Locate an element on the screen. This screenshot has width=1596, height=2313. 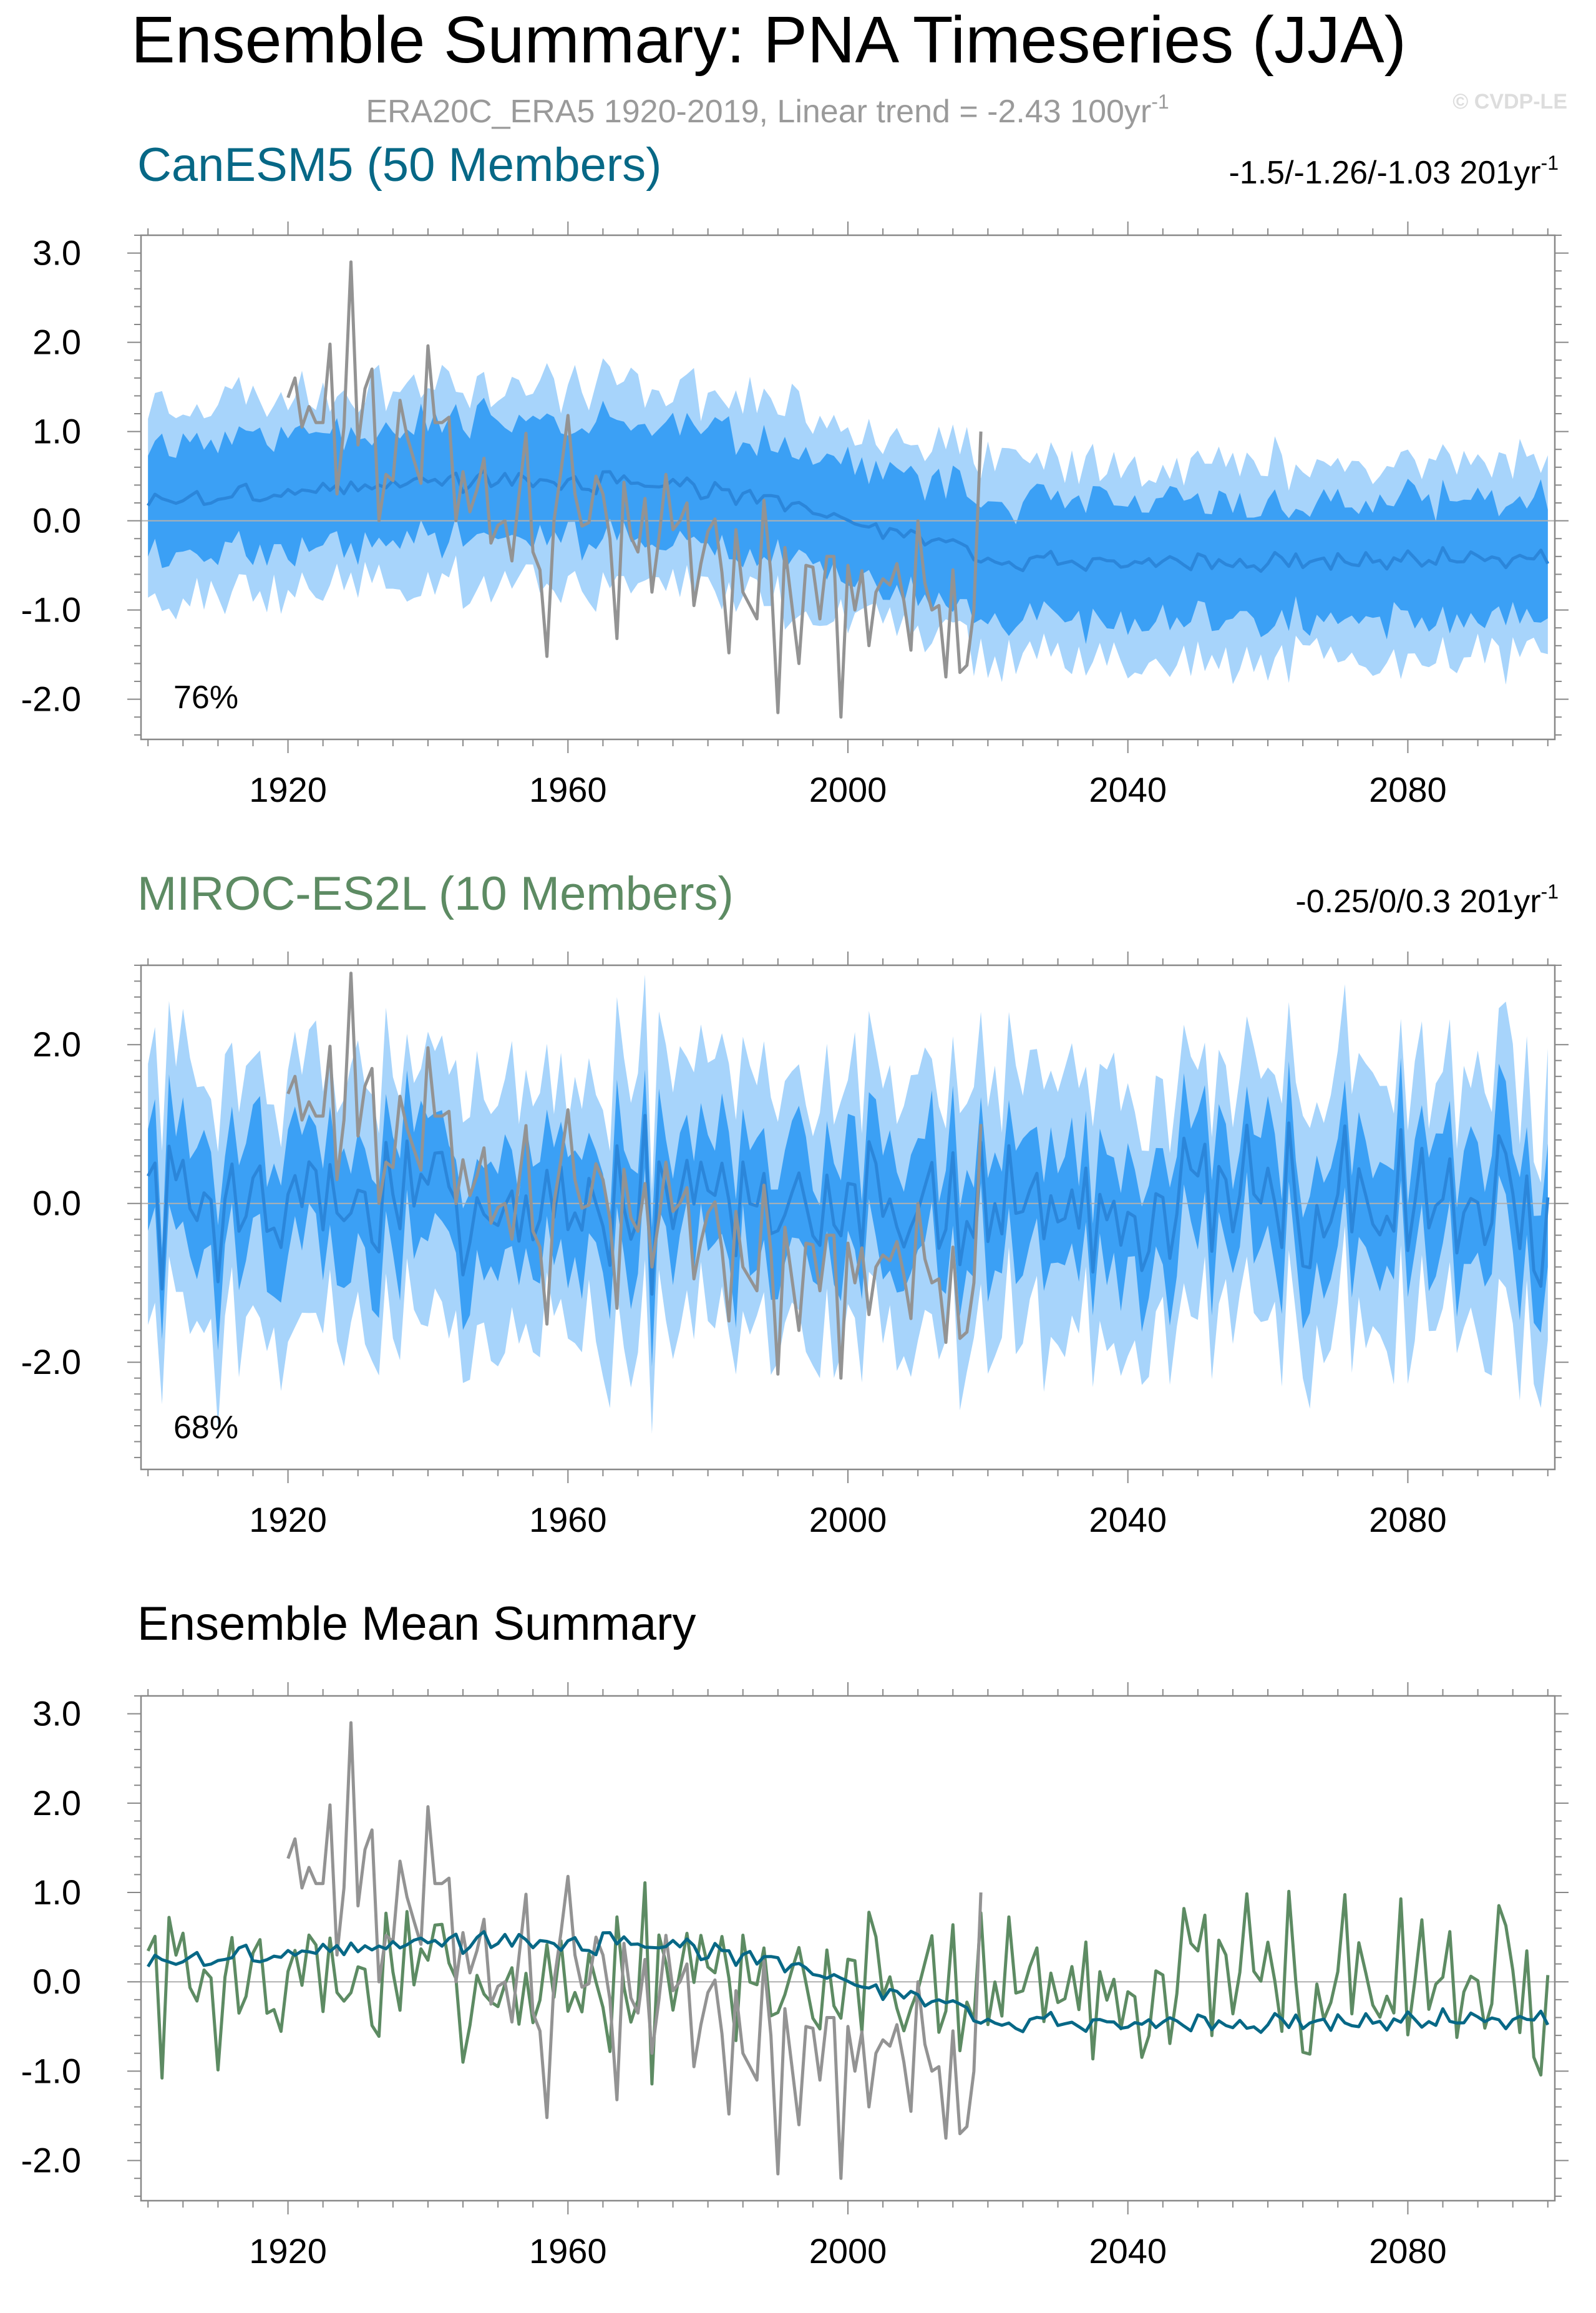
canesm5-y-tick-label: 2.0 is located at coordinates (56, 343).